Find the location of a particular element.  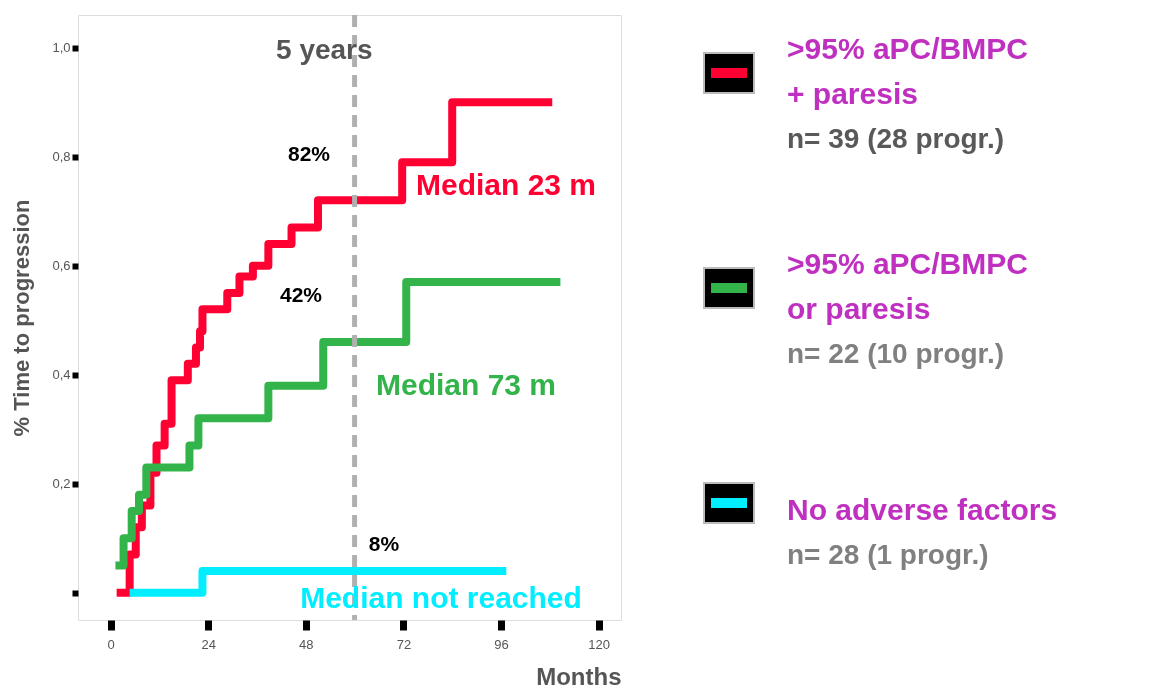

x-axis-title: Months is located at coordinates (579, 676).